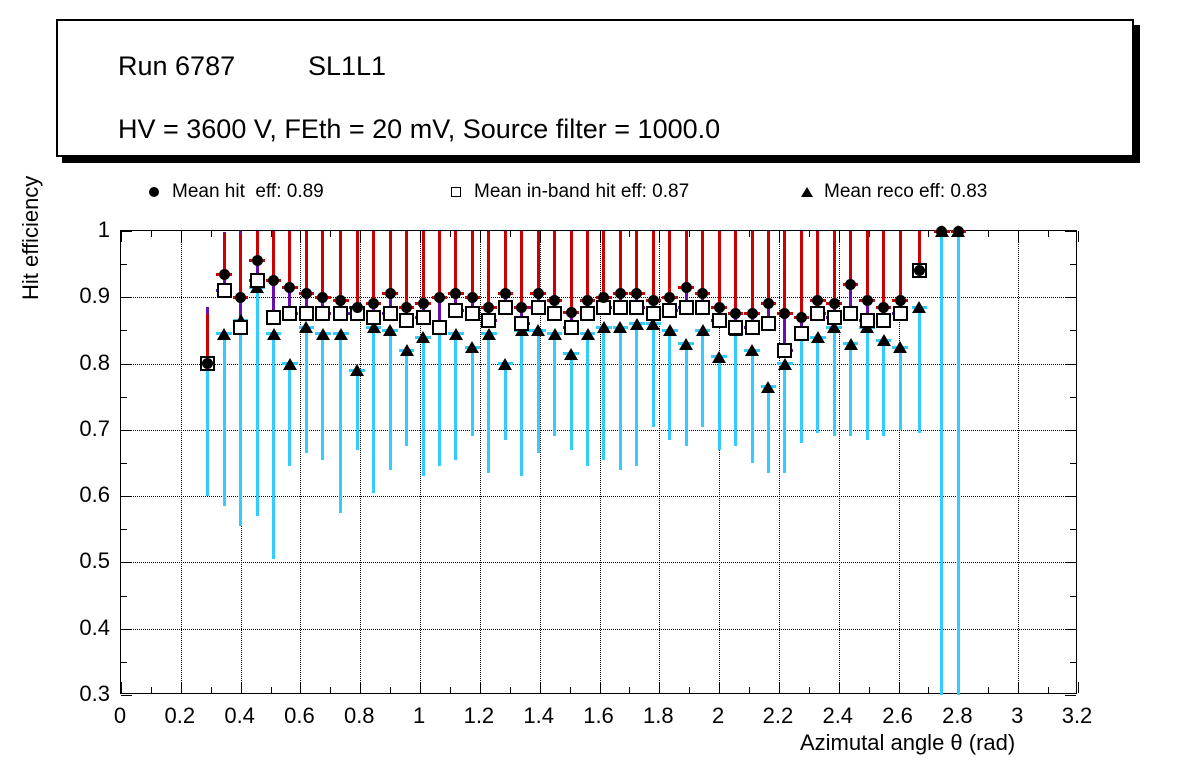 This screenshot has width=1196, height=772. Describe the element at coordinates (658, 715) in the screenshot. I see `x-tick-label: 1.8` at that location.